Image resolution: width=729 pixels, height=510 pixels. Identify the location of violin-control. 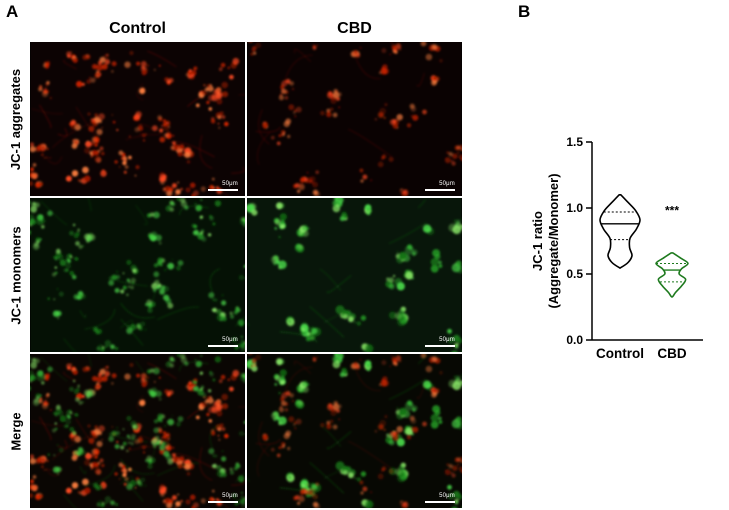
(620, 231).